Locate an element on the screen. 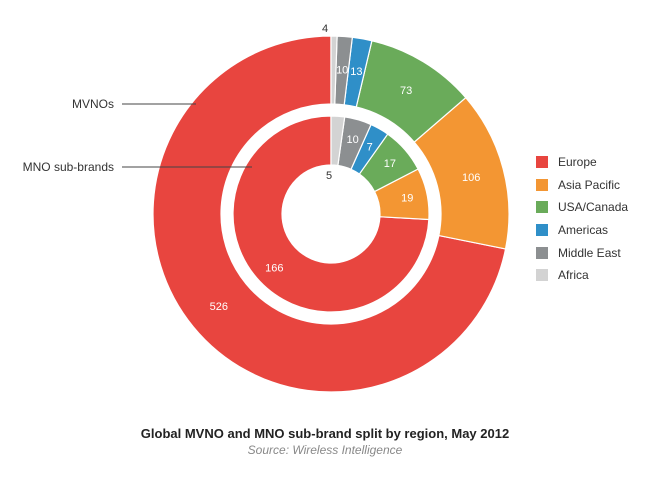 This screenshot has width=650, height=482. legend-item-usa-canada: USA/Canada is located at coordinates (582, 207).